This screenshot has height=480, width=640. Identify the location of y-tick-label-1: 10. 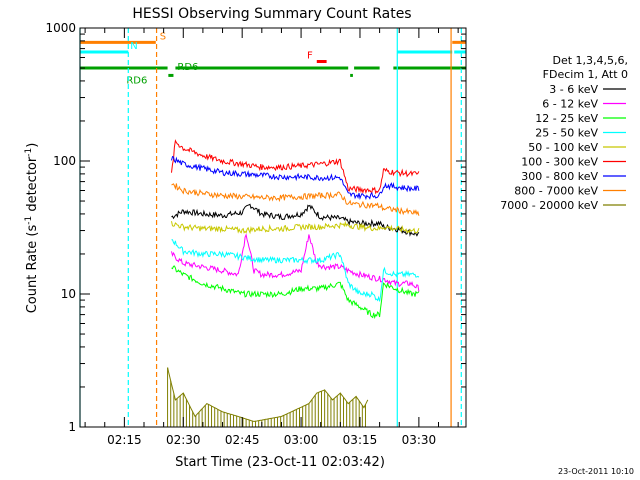
(68, 294).